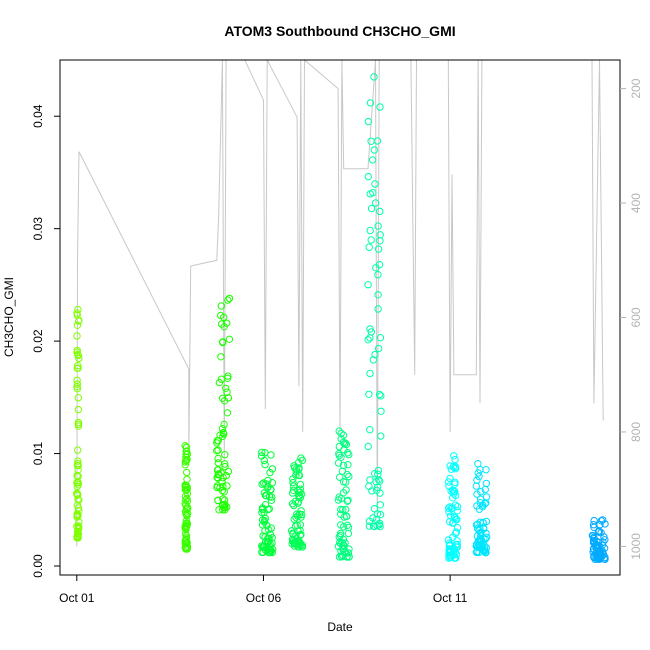  Describe the element at coordinates (339, 31) in the screenshot. I see `chart-title: ATOM3 Southbound CH3CHO_GMI` at that location.